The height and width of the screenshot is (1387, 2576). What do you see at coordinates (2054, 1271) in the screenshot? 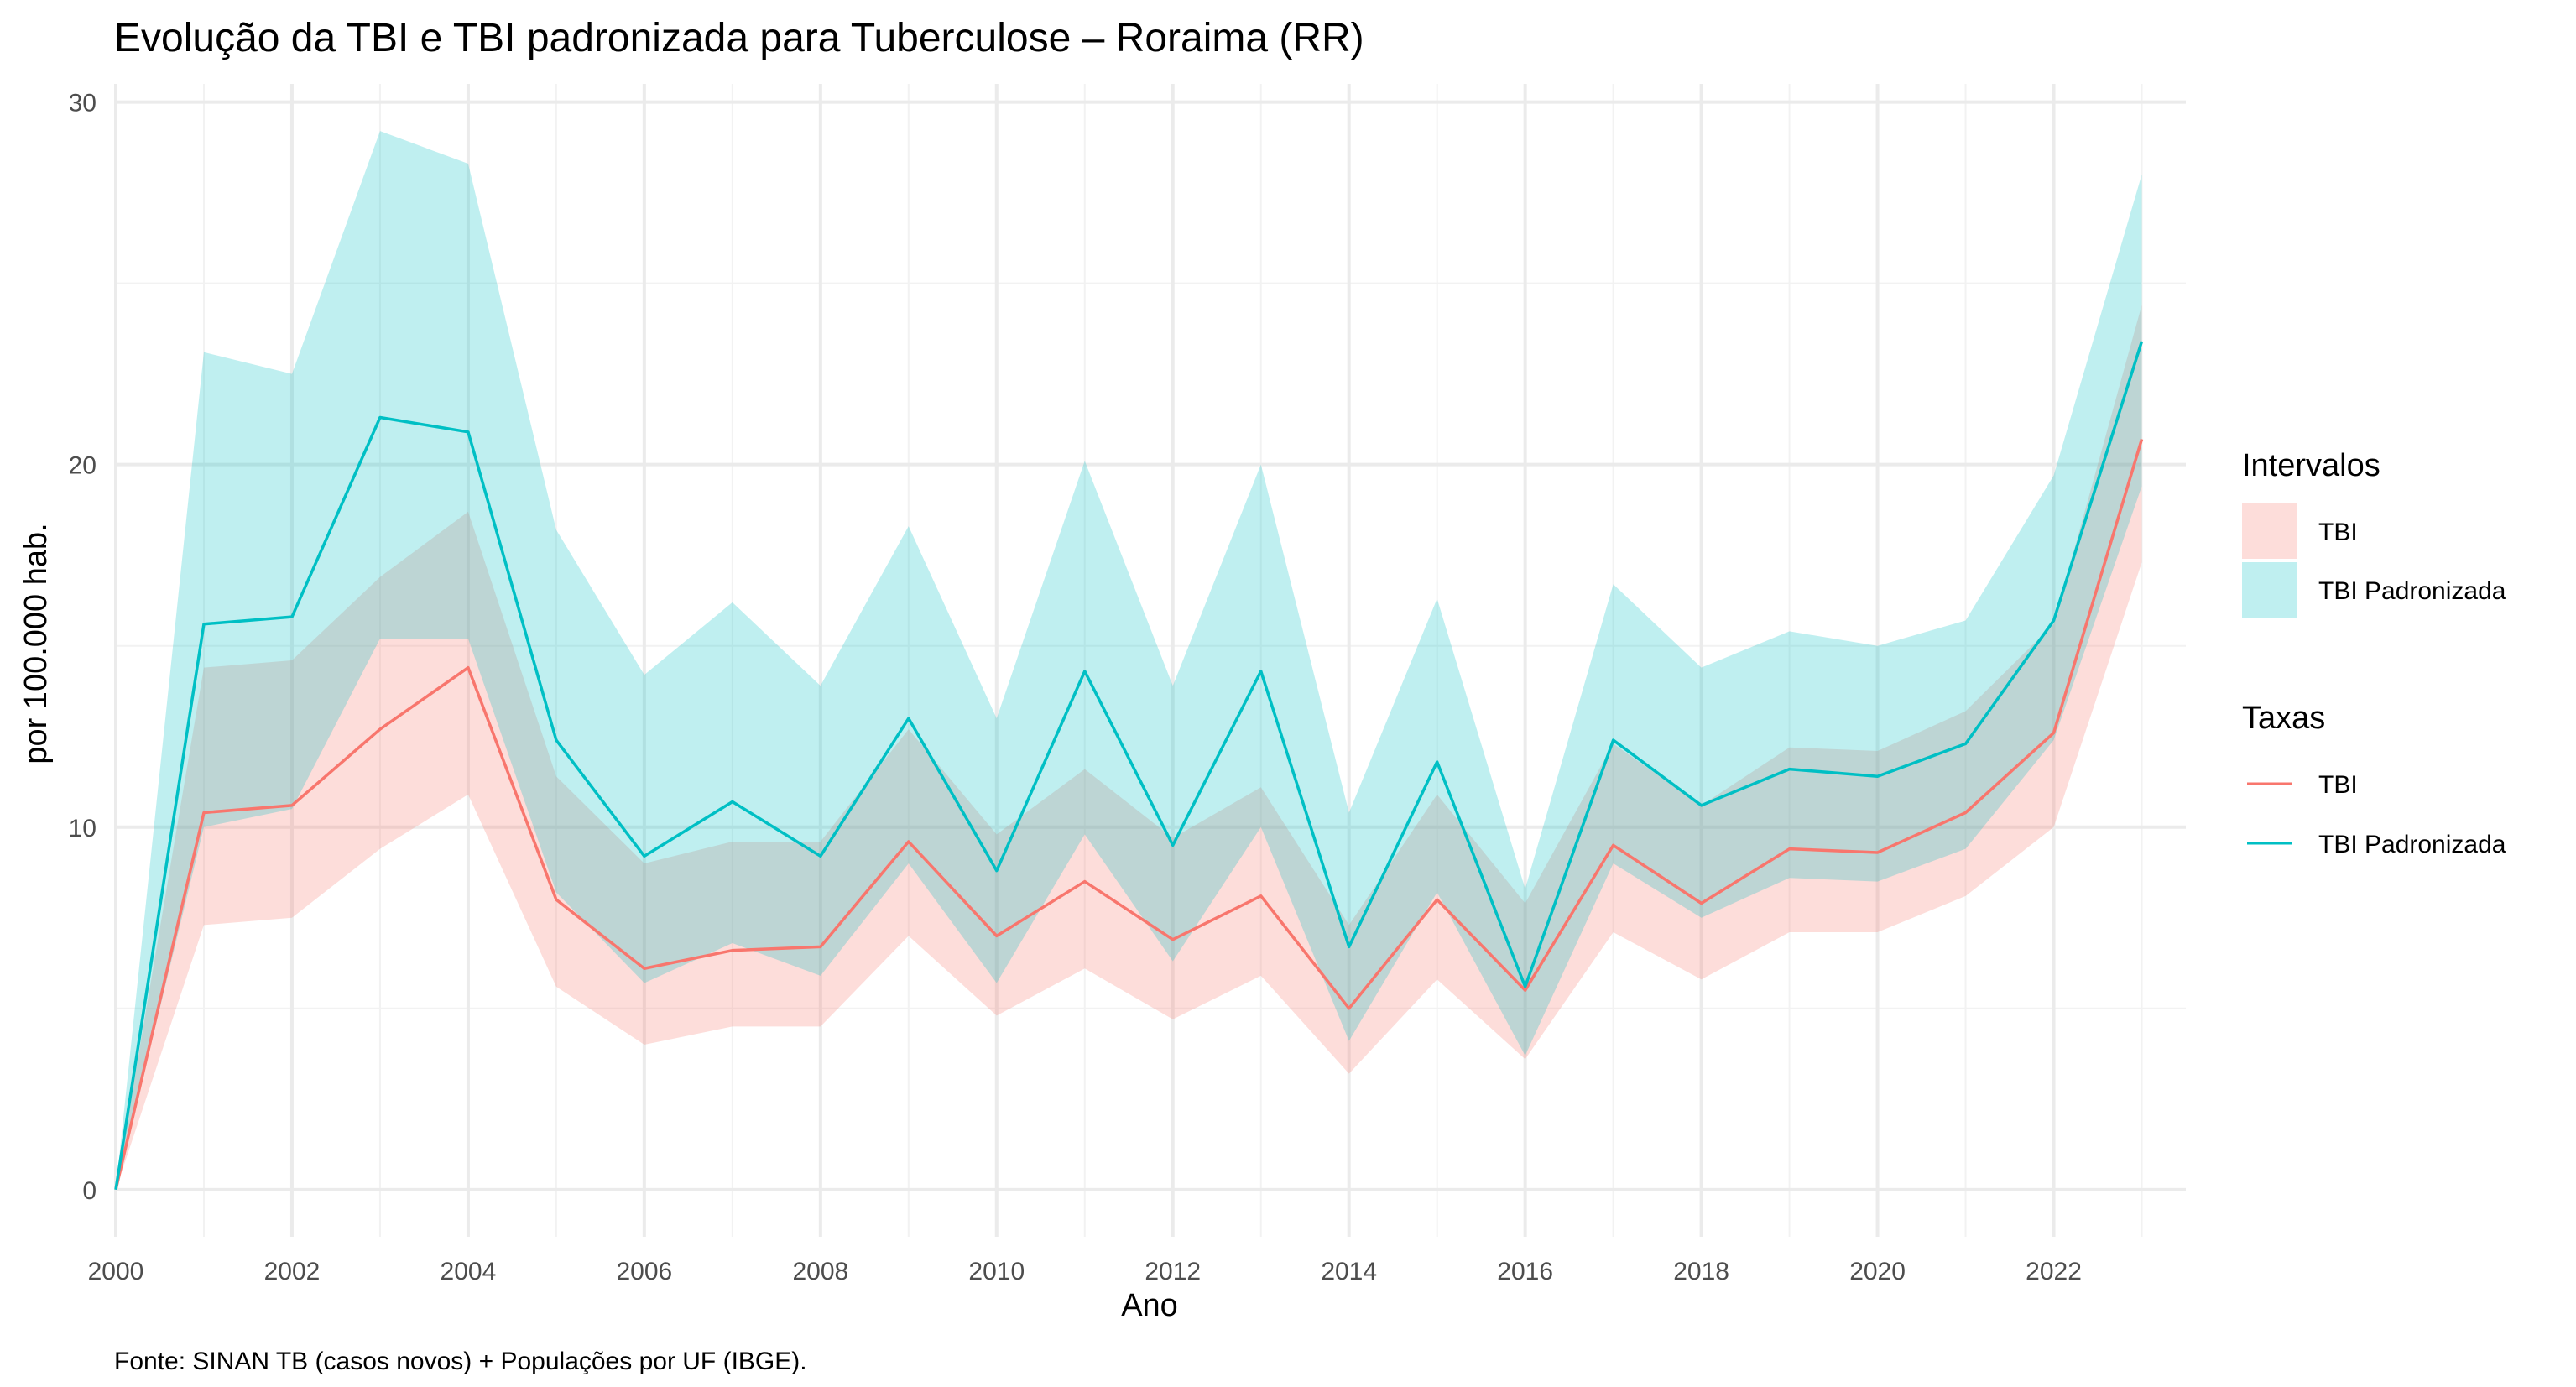
I see `x-tick-label: 2022` at bounding box center [2054, 1271].